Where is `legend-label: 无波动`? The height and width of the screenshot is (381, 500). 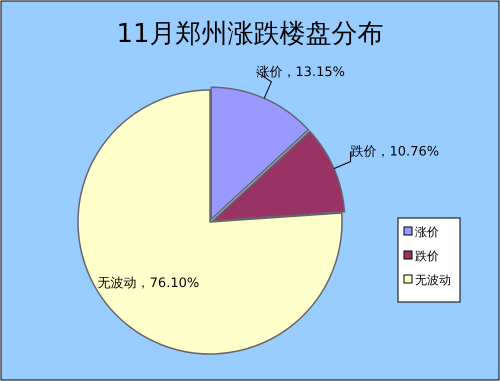 legend-label: 无波动 is located at coordinates (433, 280).